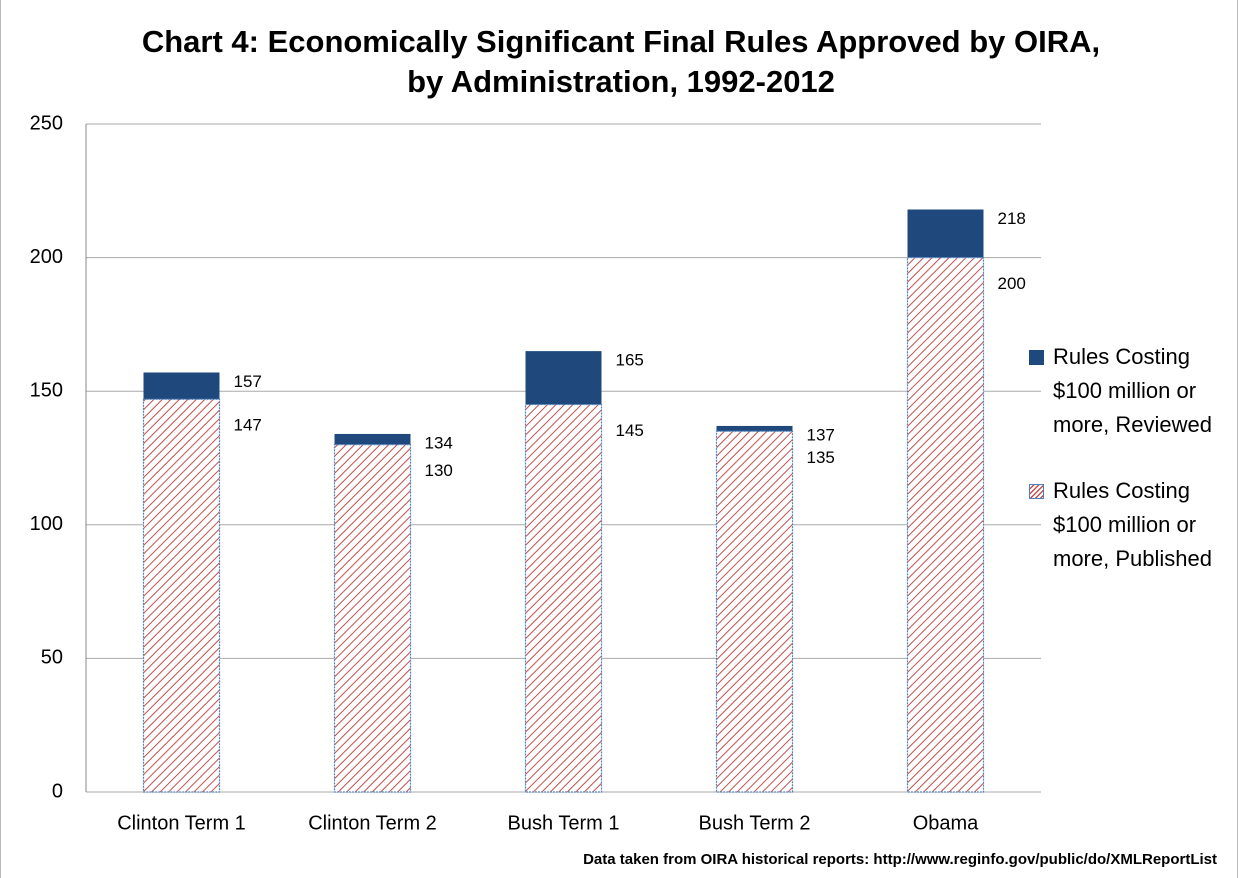 This screenshot has height=878, width=1238. Describe the element at coordinates (946, 823) in the screenshot. I see `x-tick-label: Obama` at that location.